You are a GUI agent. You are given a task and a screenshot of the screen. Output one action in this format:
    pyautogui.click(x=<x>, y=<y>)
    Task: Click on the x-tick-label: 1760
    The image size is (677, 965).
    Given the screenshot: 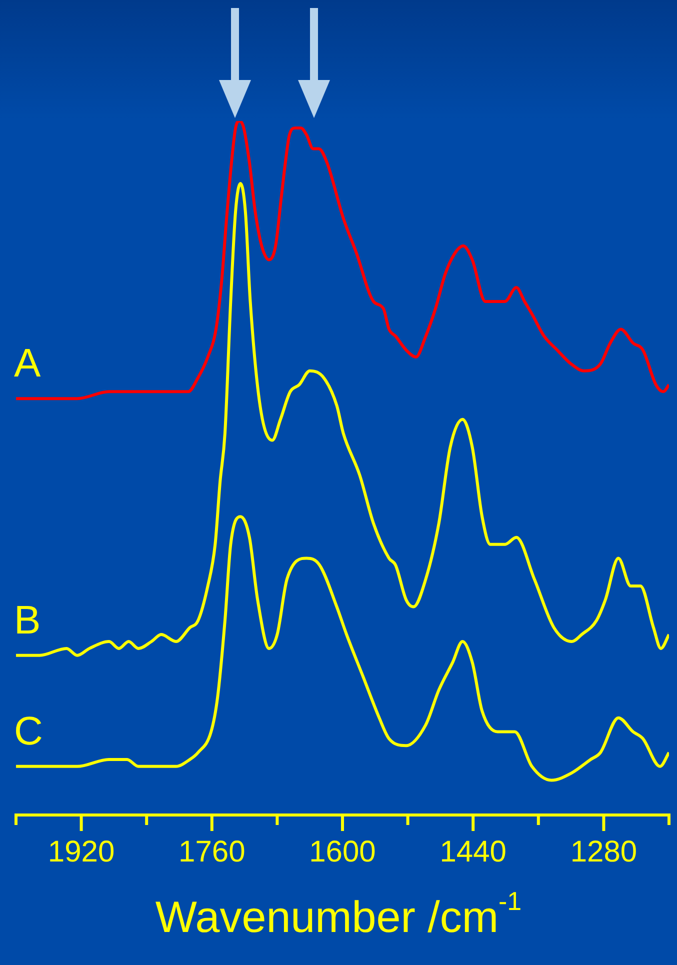 What is the action you would take?
    pyautogui.click(x=212, y=851)
    